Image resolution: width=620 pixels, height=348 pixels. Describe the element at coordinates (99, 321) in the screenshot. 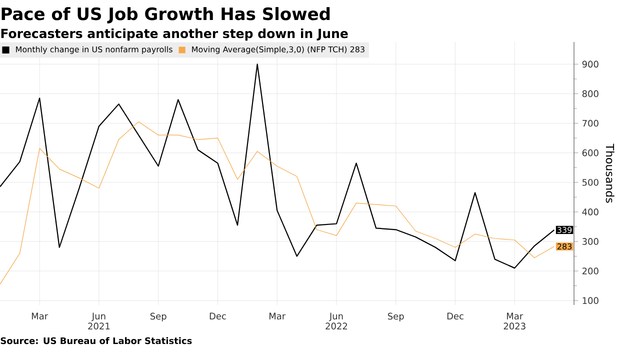

I see `x-tick-label: Jun 2021` at that location.